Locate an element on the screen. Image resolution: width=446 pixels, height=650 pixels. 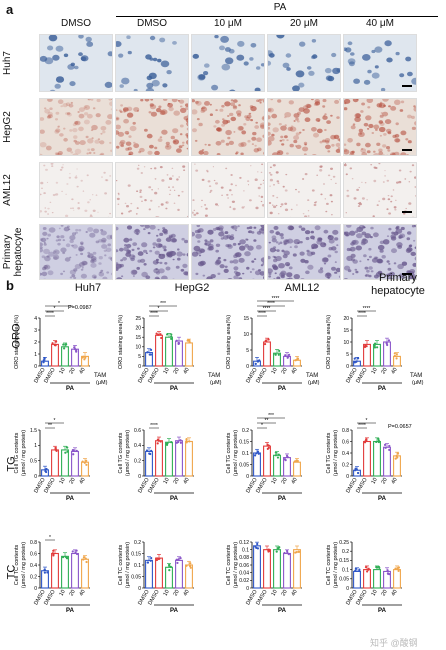
c1-xtick-label-1: DMSO is located at coordinates (154, 375).